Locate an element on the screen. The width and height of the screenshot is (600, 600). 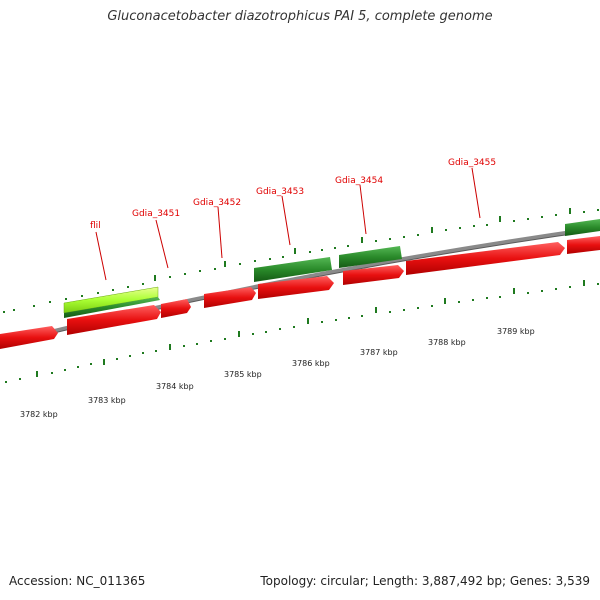
gene-flil-green is located at coordinates (112, 307).